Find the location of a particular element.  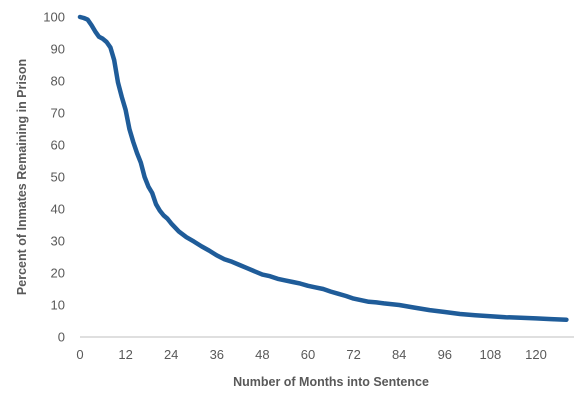

x-axis-ticks: 0 12 24 36 48 60 72 84 96 108 120 is located at coordinates (311, 354).